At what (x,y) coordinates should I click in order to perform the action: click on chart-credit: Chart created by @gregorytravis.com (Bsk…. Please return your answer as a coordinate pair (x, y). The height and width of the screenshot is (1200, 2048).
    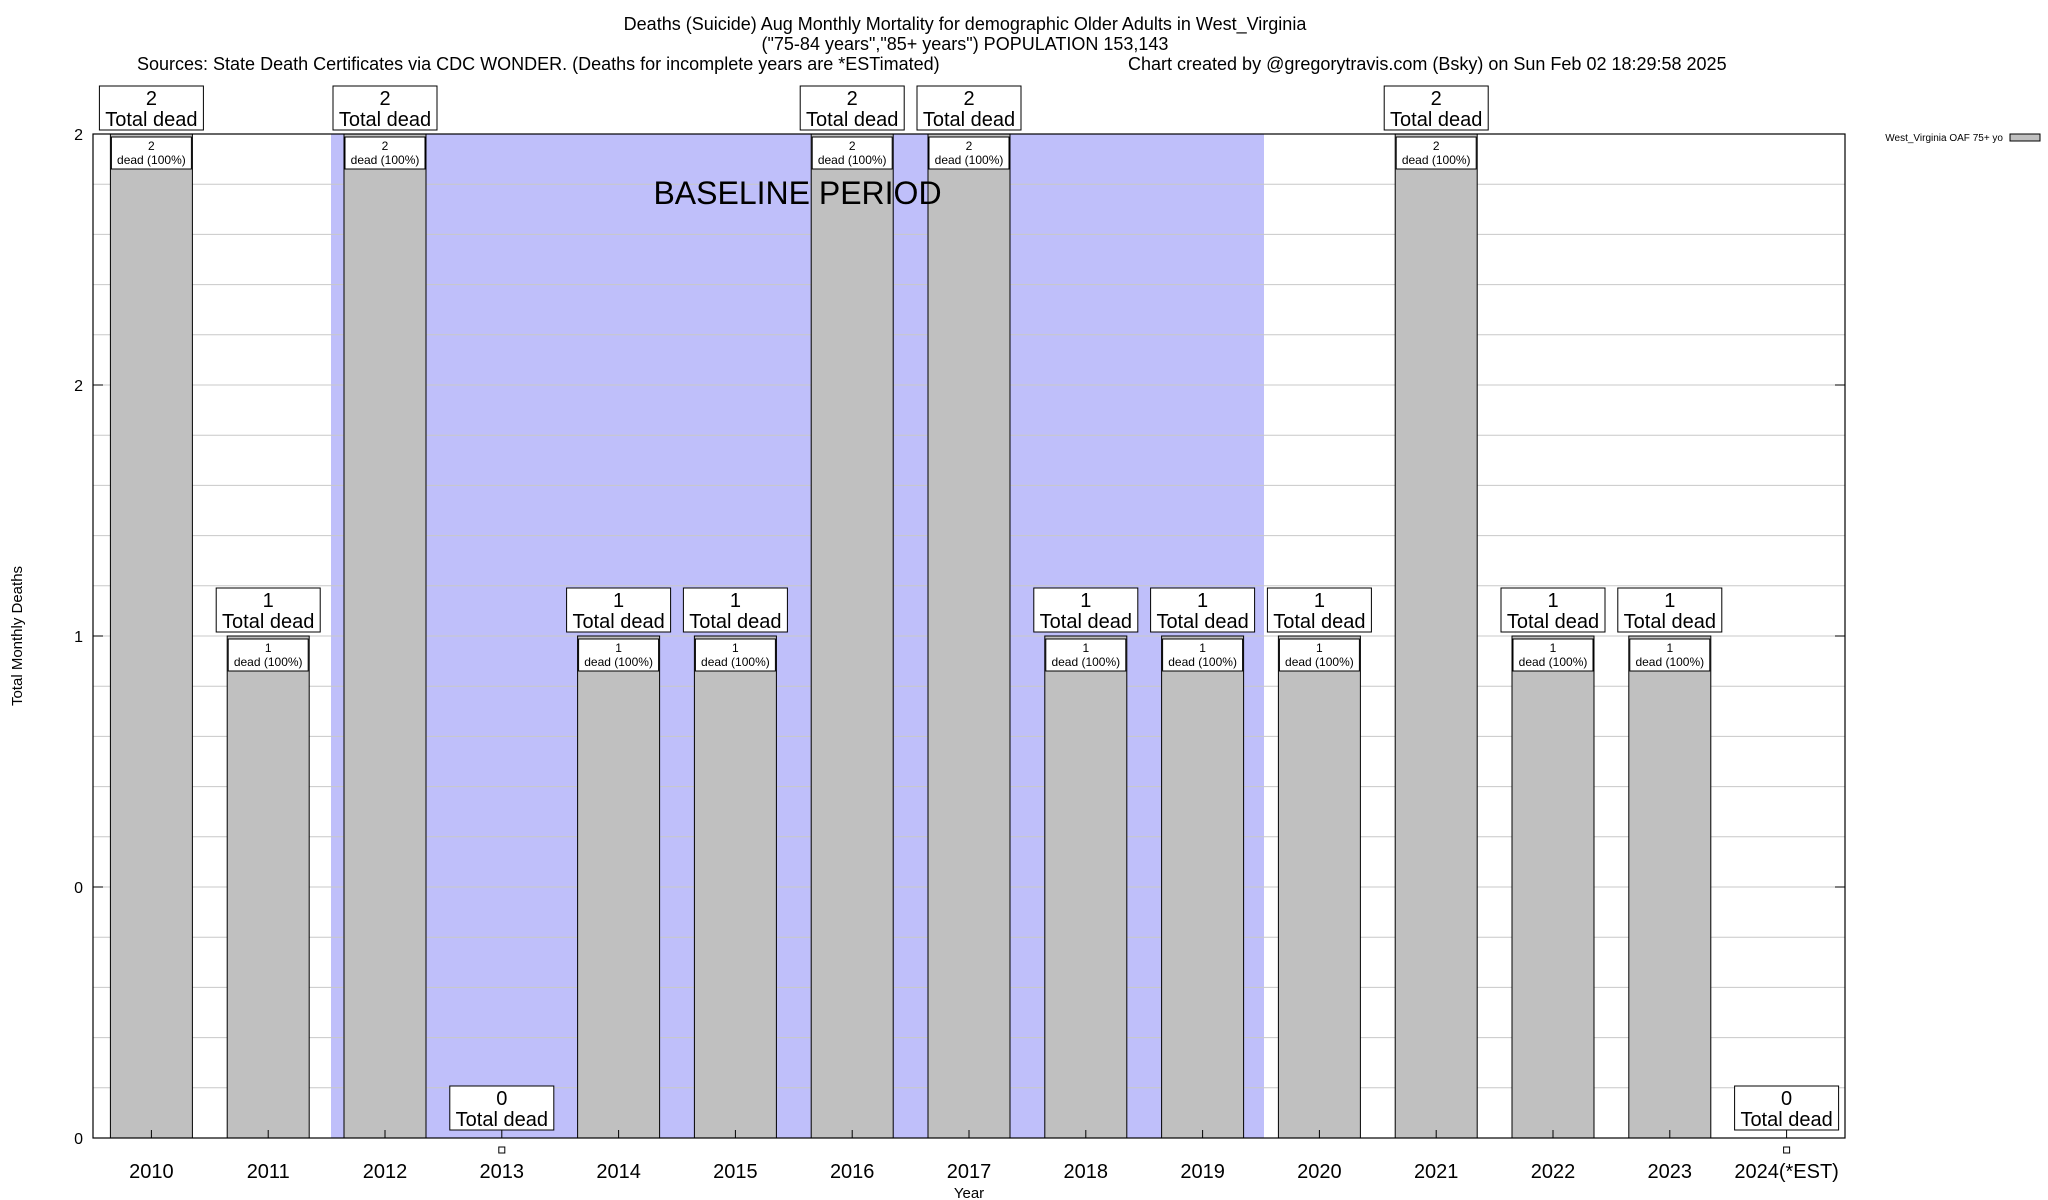
    Looking at the image, I should click on (1427, 64).